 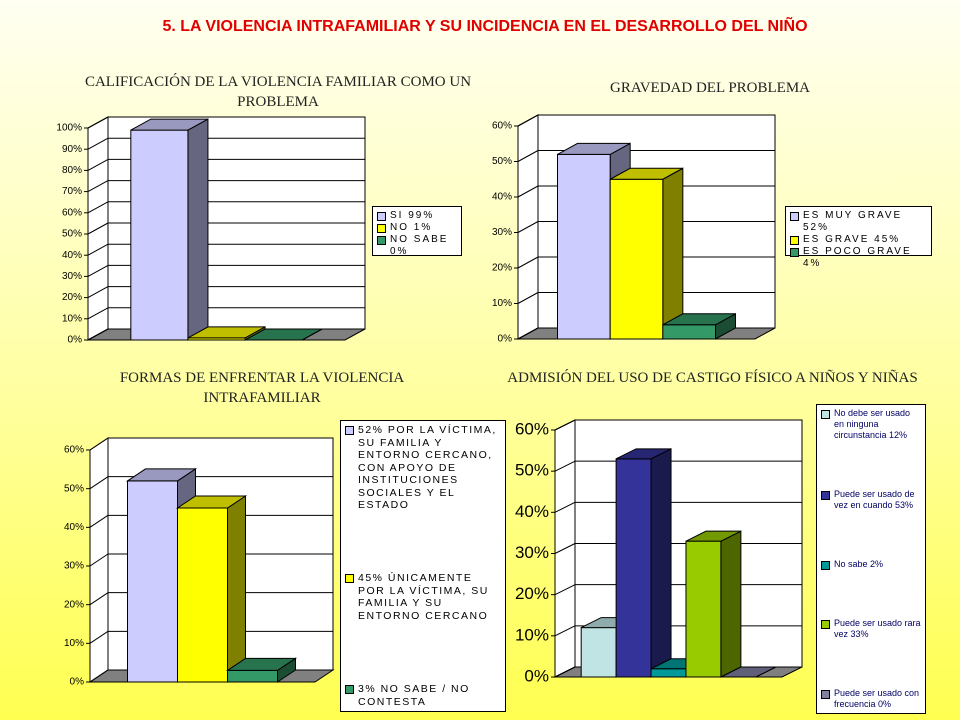 What do you see at coordinates (419, 245) in the screenshot?
I see `legend-label: NO SABE 0%` at bounding box center [419, 245].